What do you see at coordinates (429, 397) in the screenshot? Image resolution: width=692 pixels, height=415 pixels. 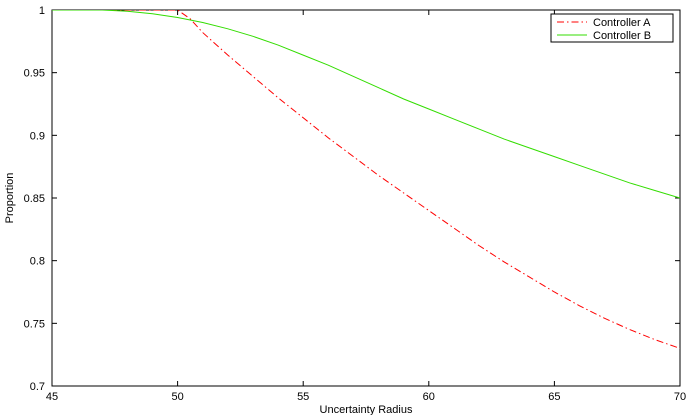 I see `x-tick-label: 60` at bounding box center [429, 397].